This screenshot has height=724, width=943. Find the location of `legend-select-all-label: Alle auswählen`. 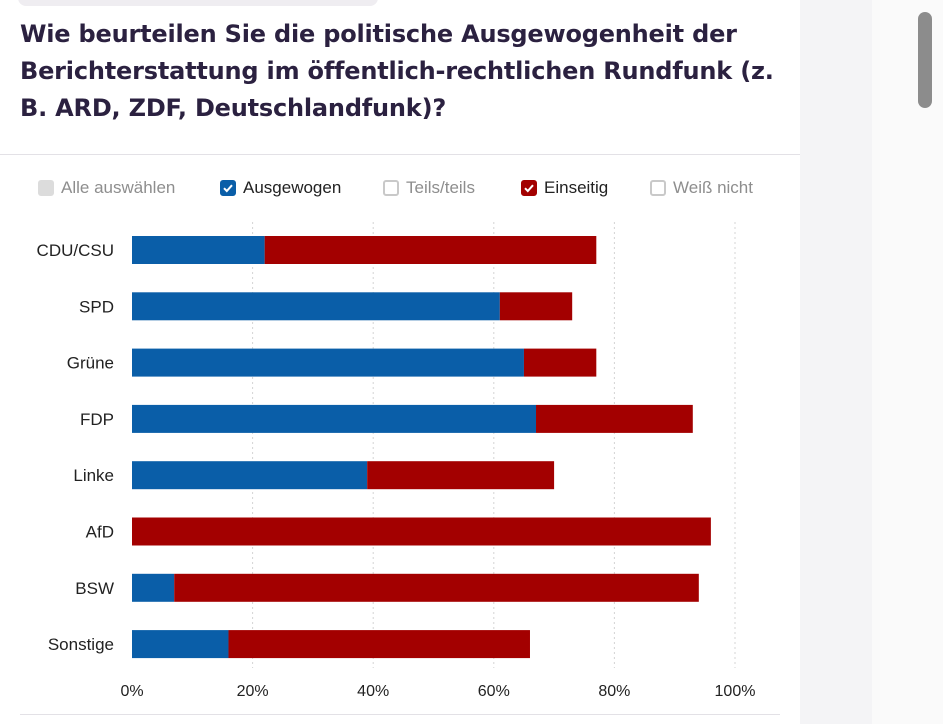

legend-select-all-label: Alle auswählen is located at coordinates (118, 187).